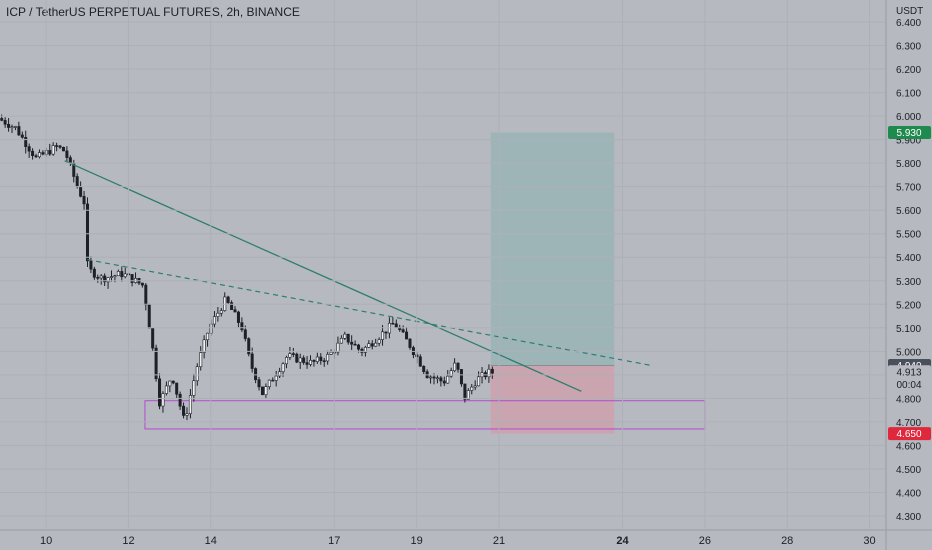 The height and width of the screenshot is (550, 932). What do you see at coordinates (908, 434) in the screenshot?
I see `price-tag-label: 4.650` at bounding box center [908, 434].